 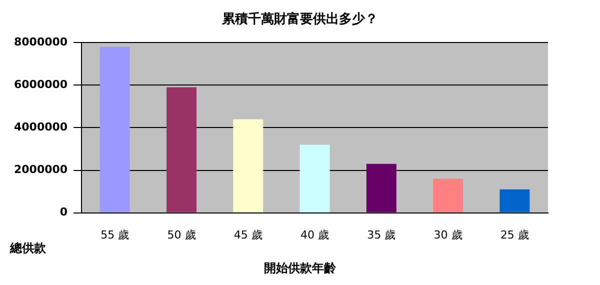 I want to click on chart-title: 累積千萬財富要供出多少？, so click(x=300, y=19).